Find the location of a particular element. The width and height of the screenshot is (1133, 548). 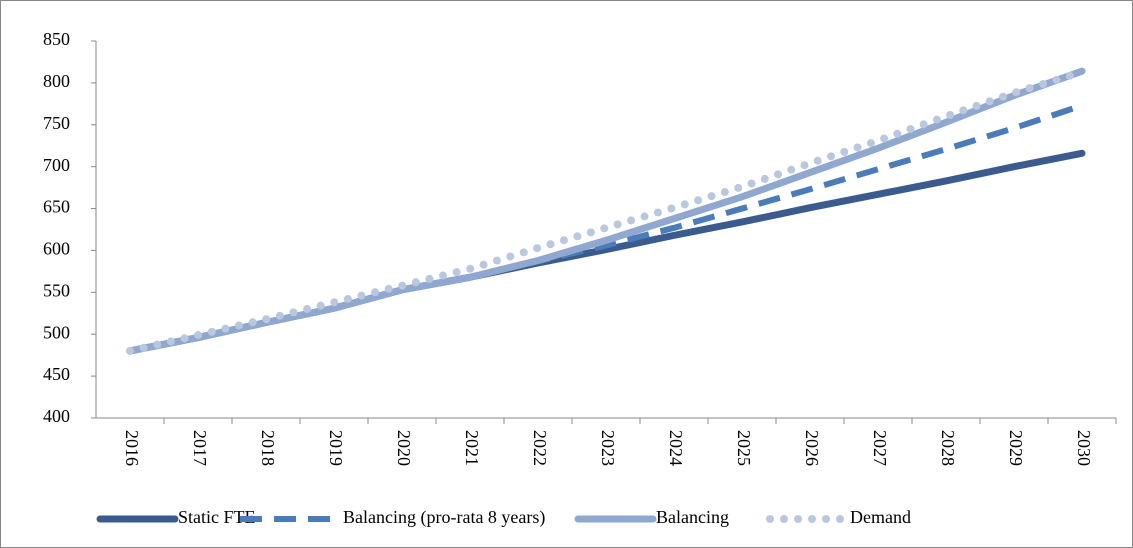

x-tick-label: 2024 is located at coordinates (676, 448).